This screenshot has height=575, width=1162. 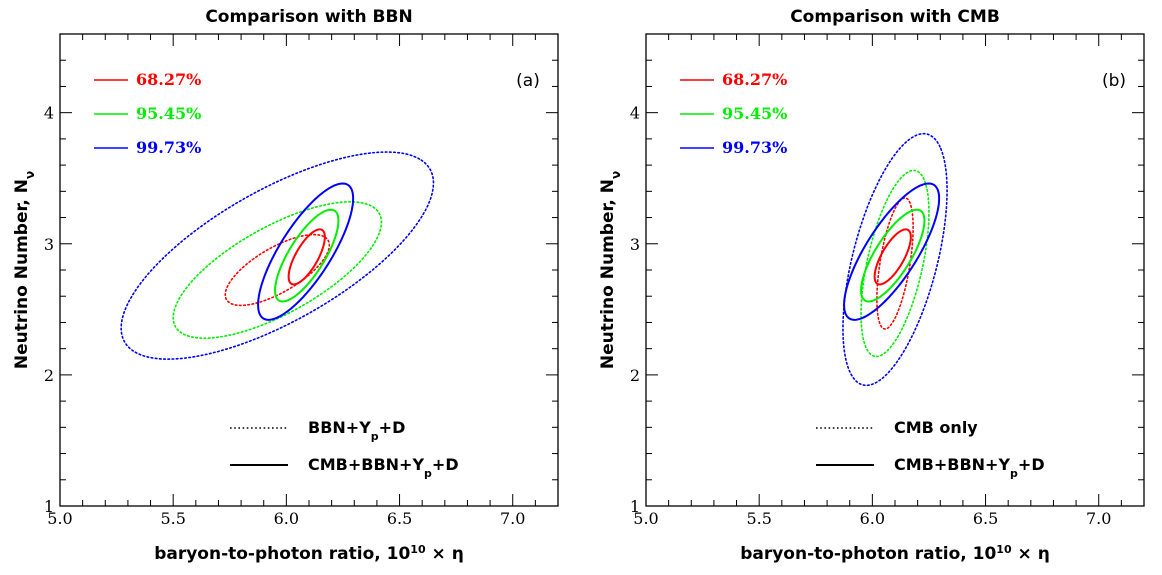 I want to click on chart-title: Comparison with BBN, so click(x=308, y=17).